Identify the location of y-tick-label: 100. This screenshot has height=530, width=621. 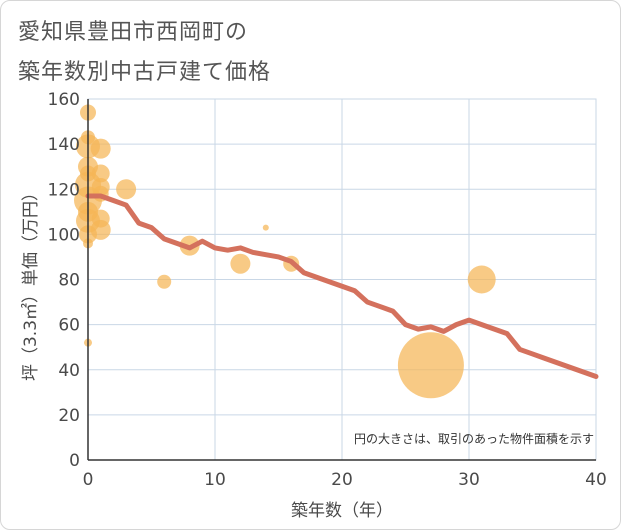
(64, 235).